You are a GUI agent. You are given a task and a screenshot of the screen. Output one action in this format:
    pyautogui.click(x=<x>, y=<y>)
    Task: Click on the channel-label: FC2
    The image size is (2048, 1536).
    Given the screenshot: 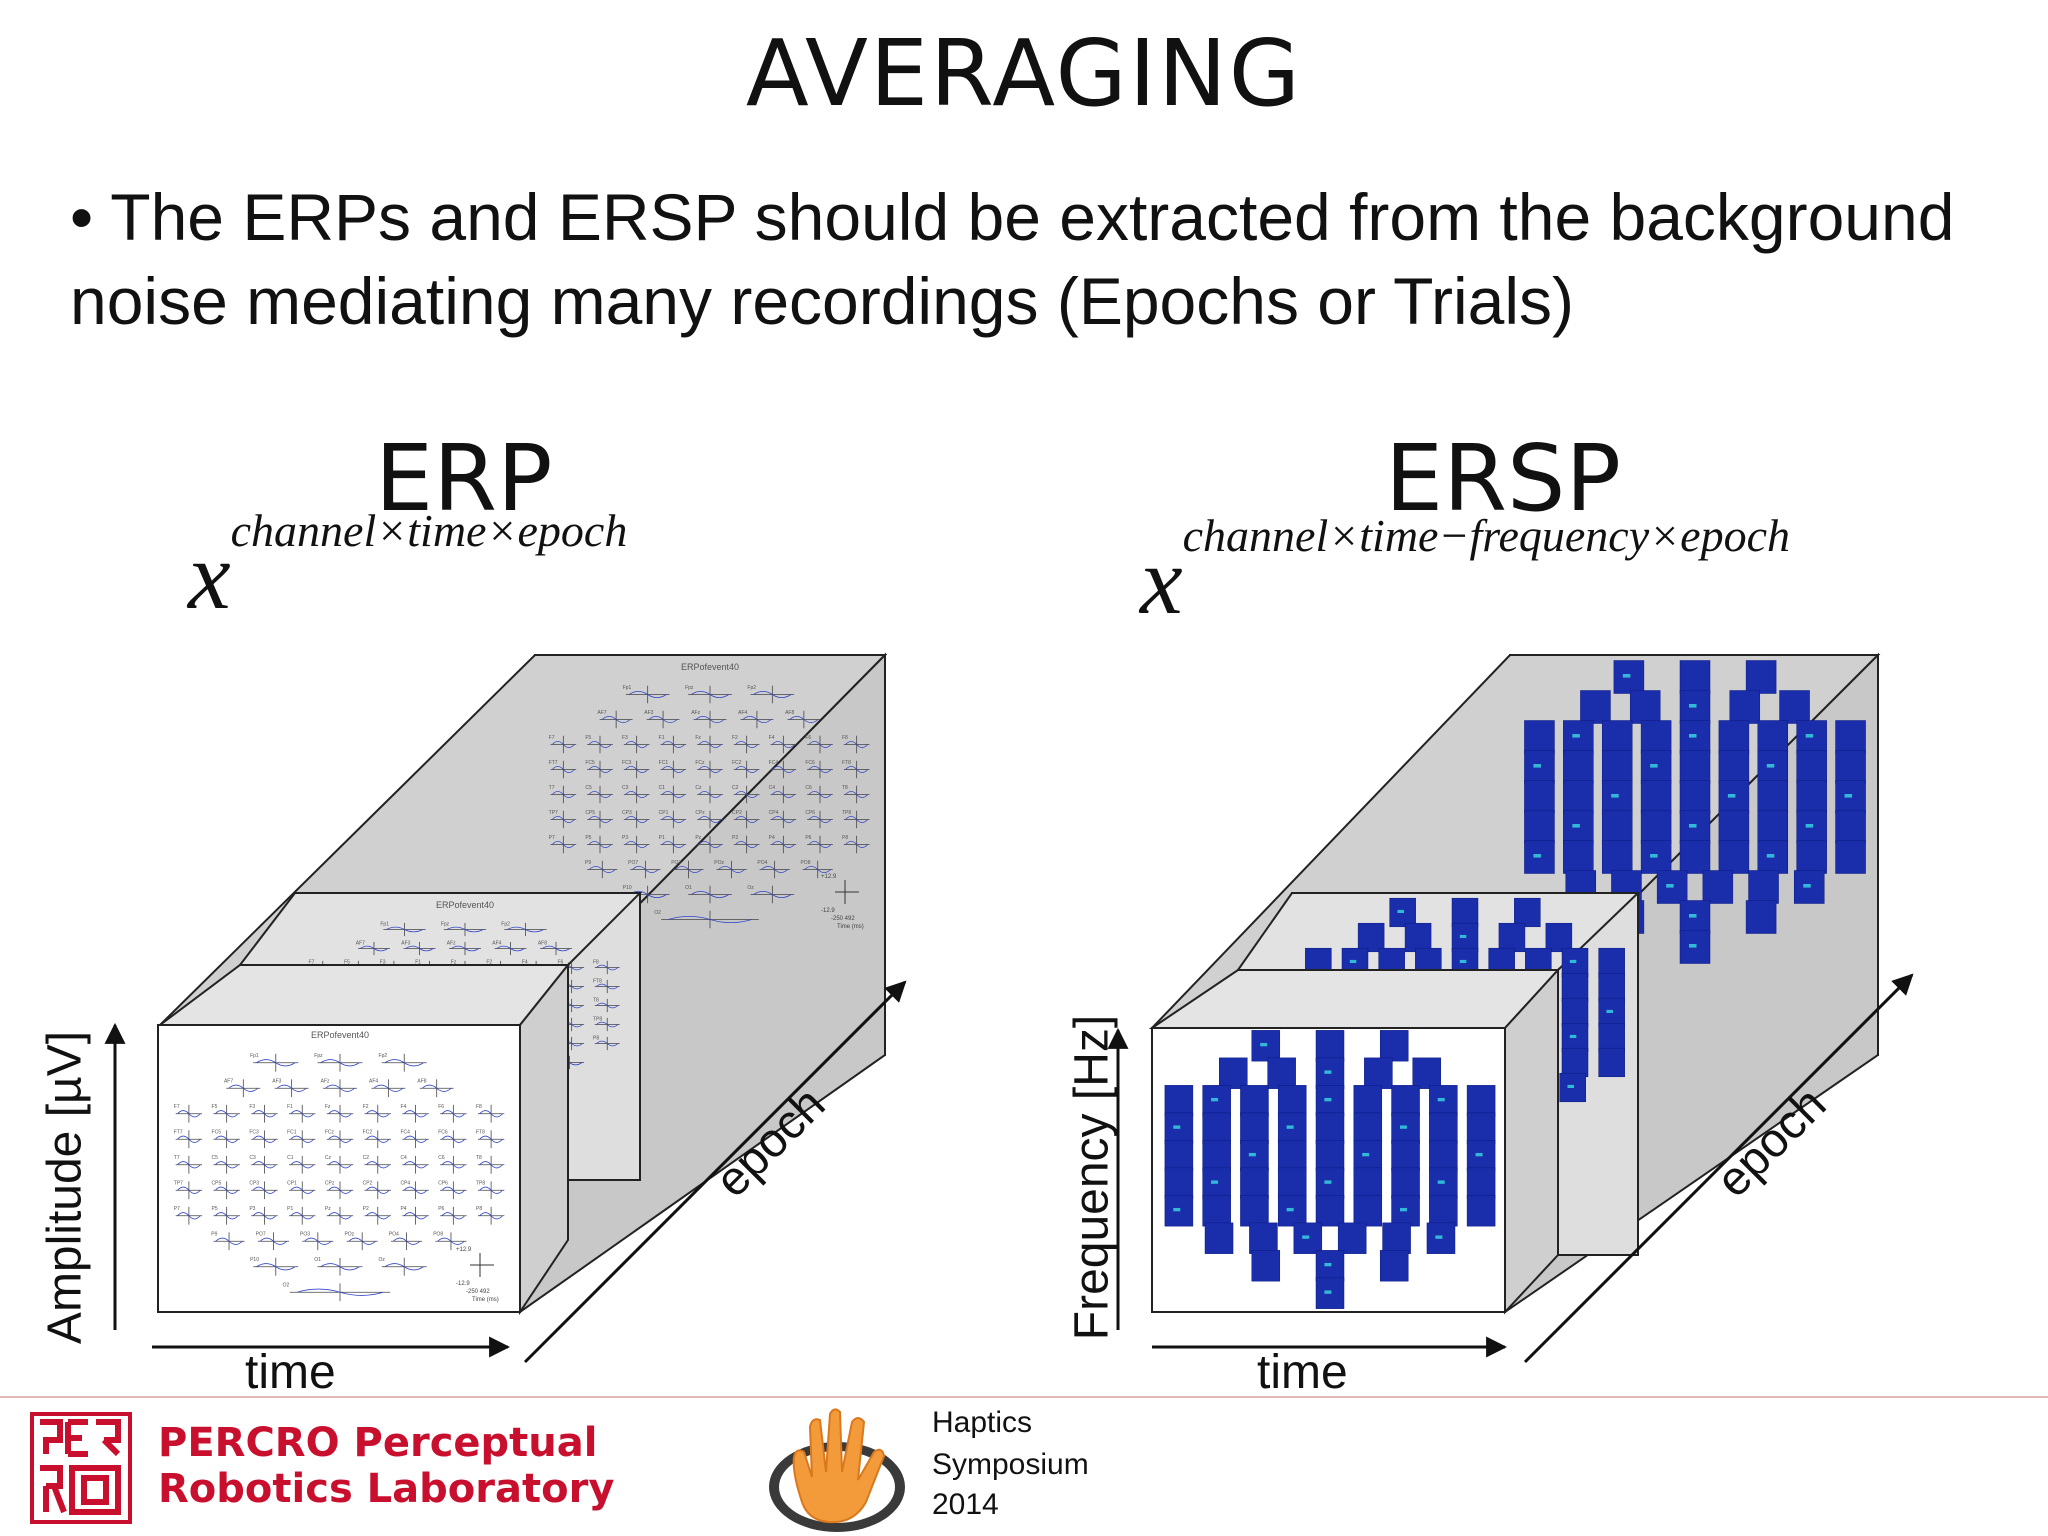 What is the action you would take?
    pyautogui.click(x=737, y=763)
    